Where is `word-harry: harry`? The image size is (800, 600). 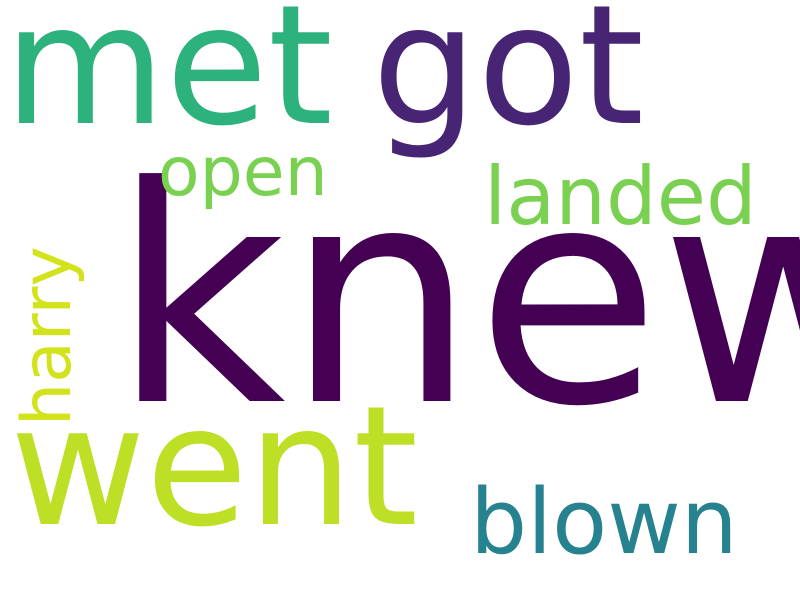 word-harry: harry is located at coordinates (47, 336).